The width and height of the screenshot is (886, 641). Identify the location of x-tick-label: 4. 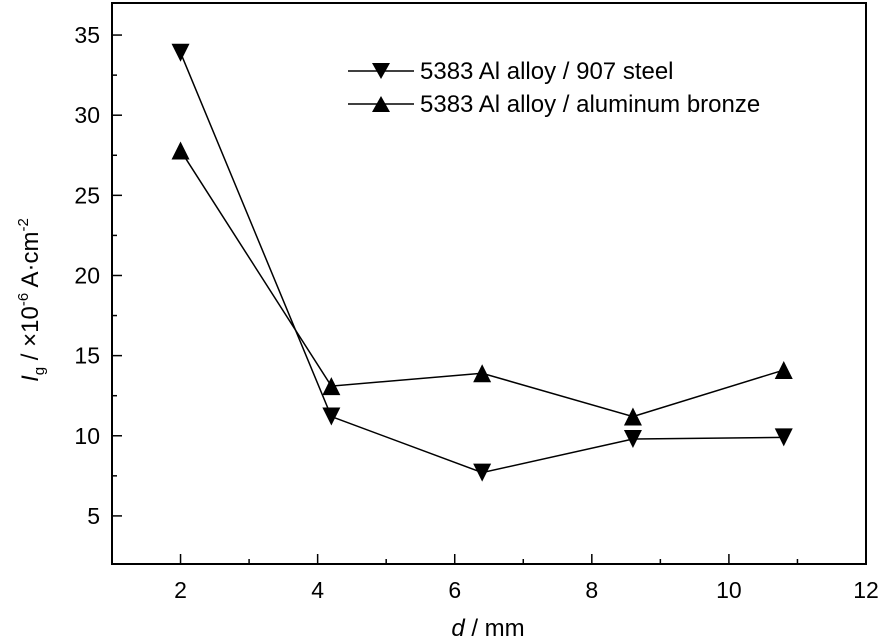
(317, 590).